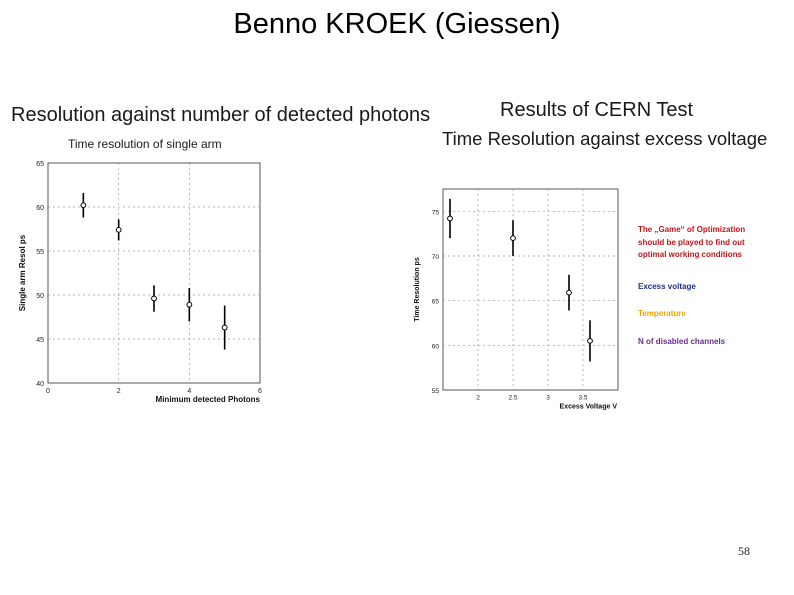 This screenshot has height=595, width=794. Describe the element at coordinates (589, 407) in the screenshot. I see `x-axis-label: Excess Voltage V` at that location.